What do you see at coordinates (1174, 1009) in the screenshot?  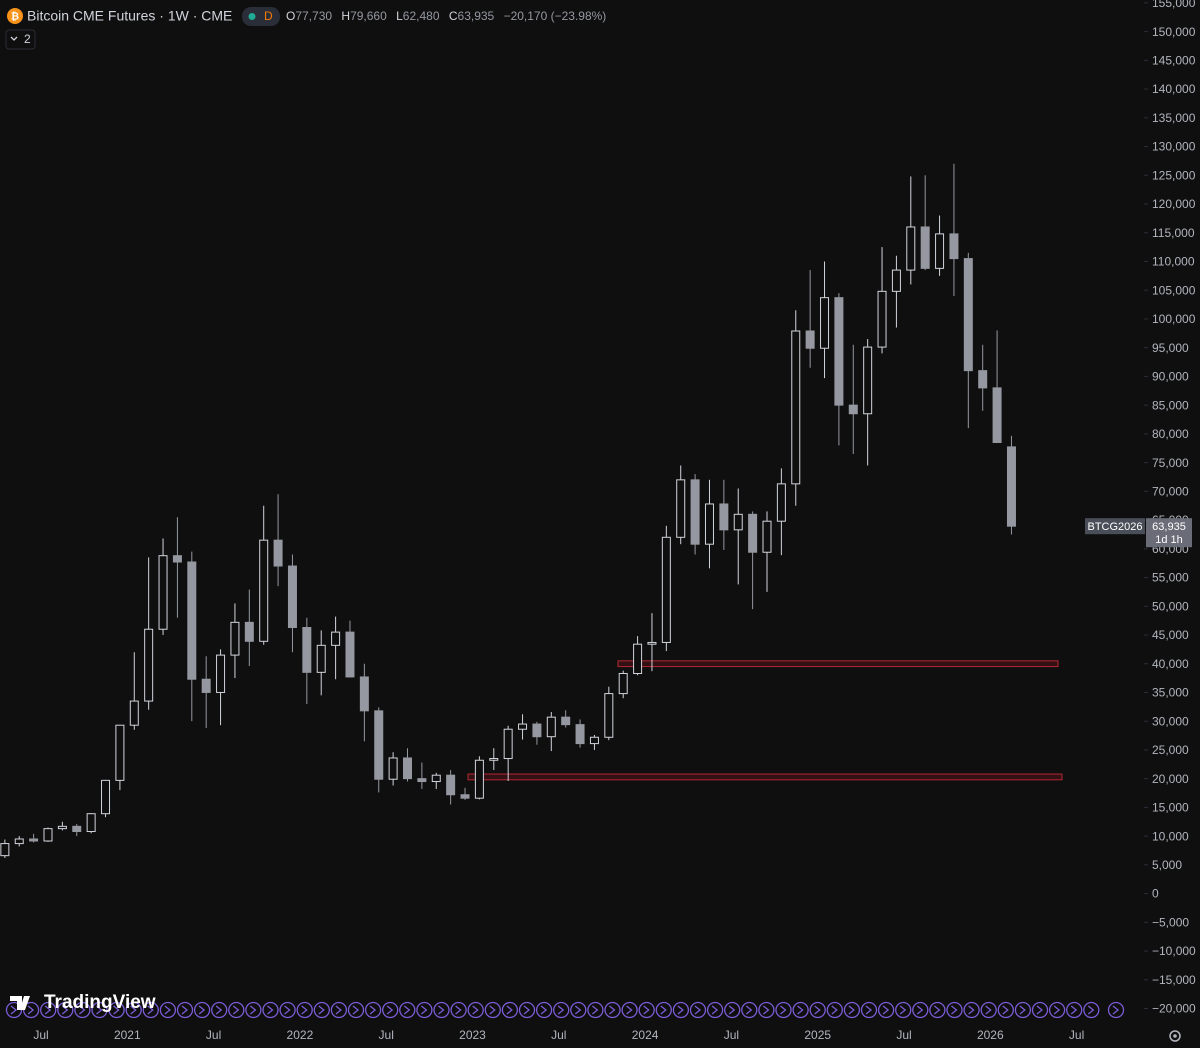 I see `y-tick-label: −20,000` at bounding box center [1174, 1009].